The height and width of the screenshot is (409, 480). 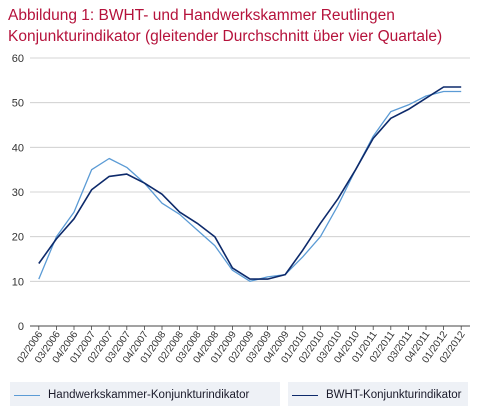 I want to click on legend-item-handwerkskammer-bg, so click(x=145, y=394).